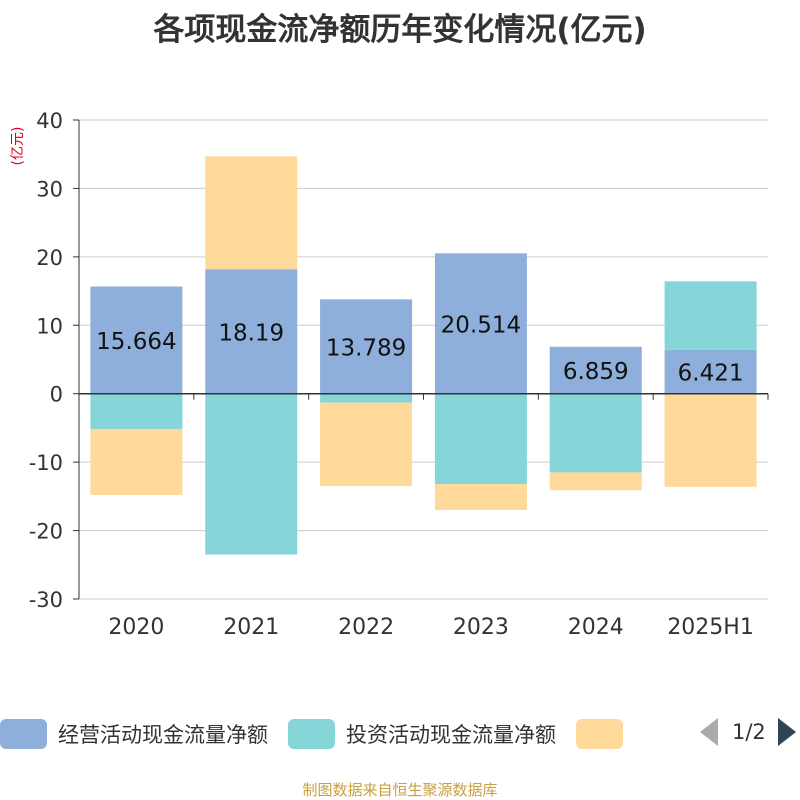 The height and width of the screenshot is (800, 800). Describe the element at coordinates (23, 734) in the screenshot. I see `legend-swatch-operating` at that location.